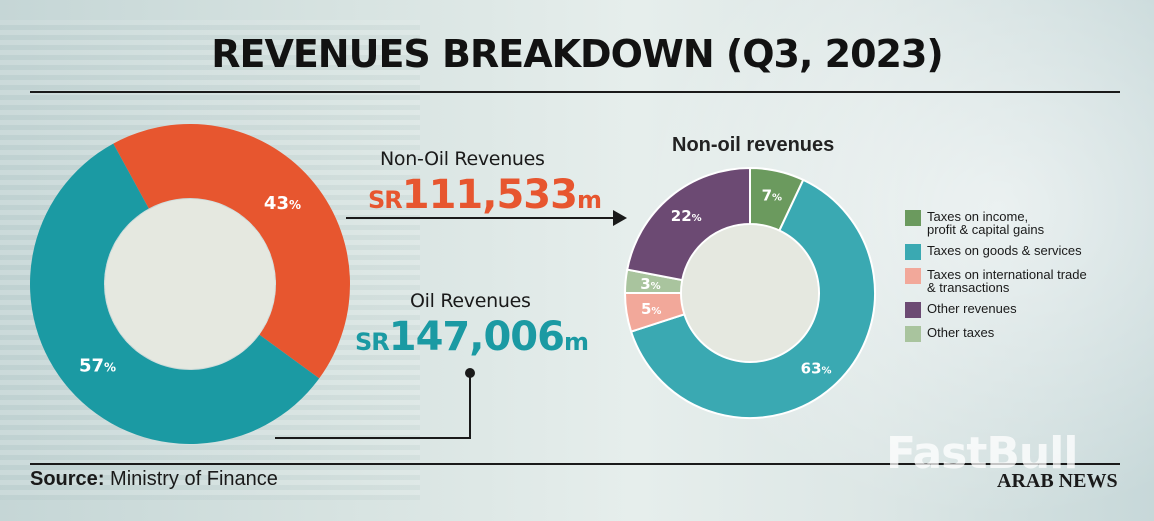 The width and height of the screenshot is (1154, 521). What do you see at coordinates (373, 406) in the screenshot?
I see `oil-connector-line` at bounding box center [373, 406].